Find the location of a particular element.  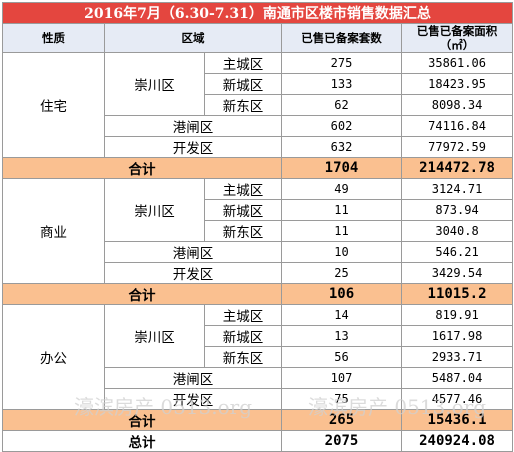

total-area: 240924.08 is located at coordinates (457, 441).